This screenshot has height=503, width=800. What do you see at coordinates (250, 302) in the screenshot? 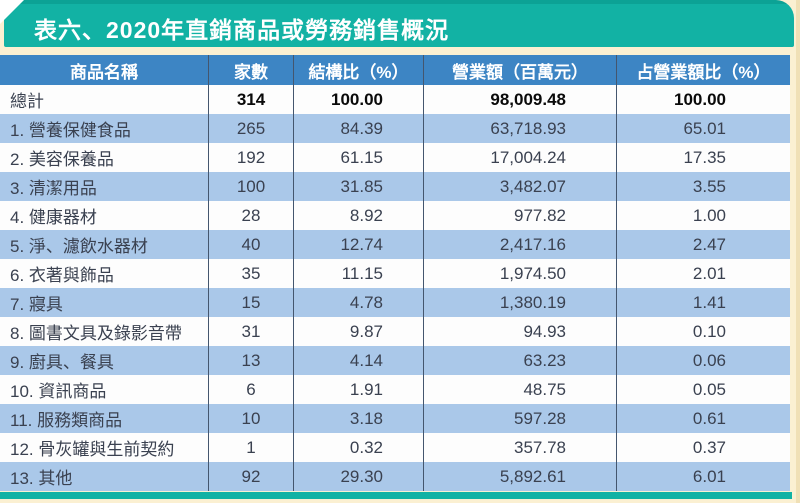
I see `cell-company-count: 15` at bounding box center [250, 302].